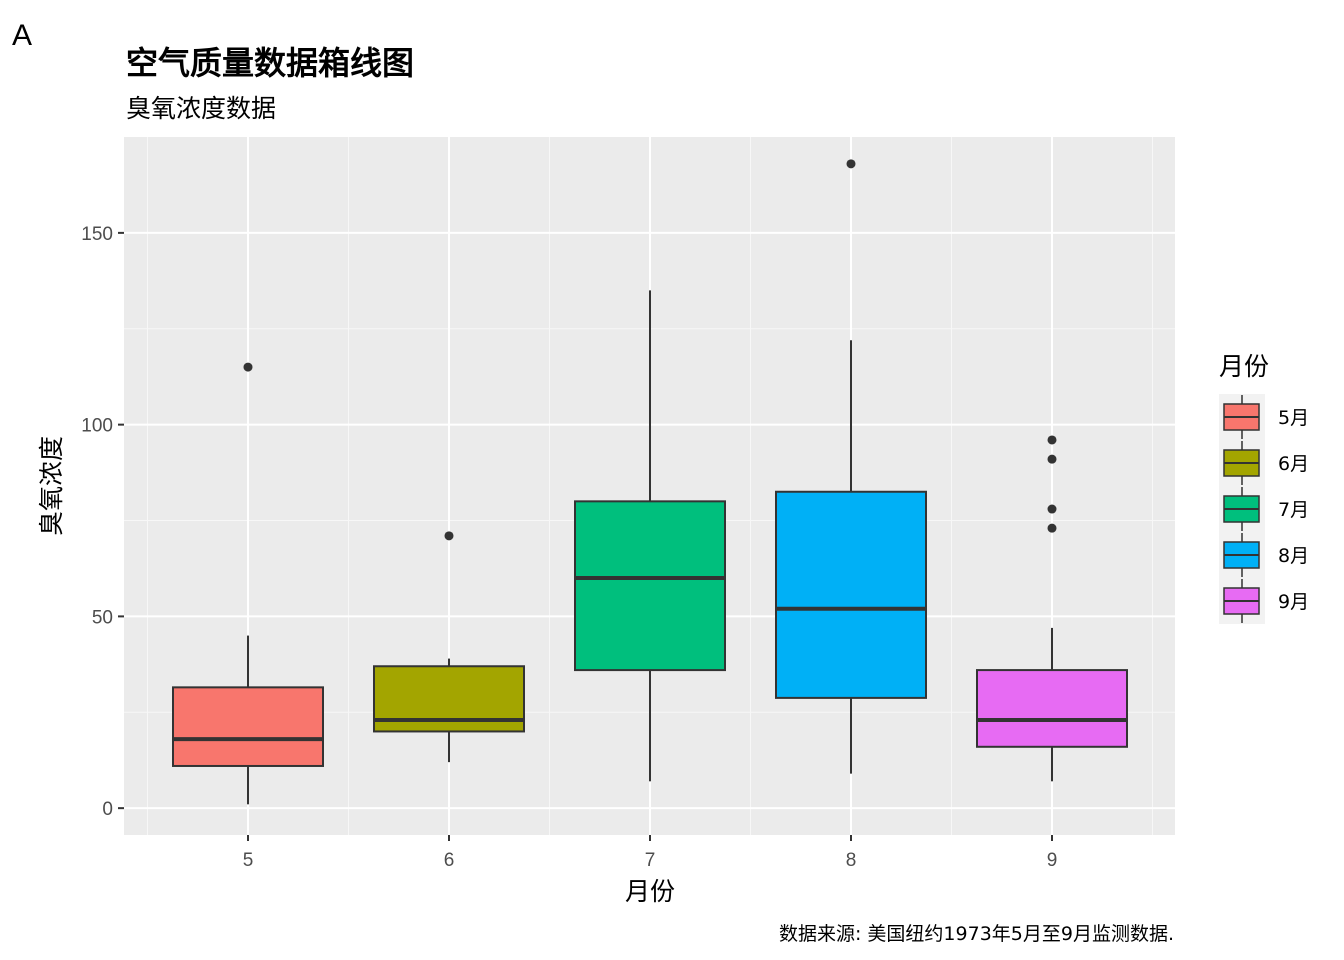 This screenshot has height=960, width=1344. I want to click on x-axis-title: 月份, so click(650, 891).